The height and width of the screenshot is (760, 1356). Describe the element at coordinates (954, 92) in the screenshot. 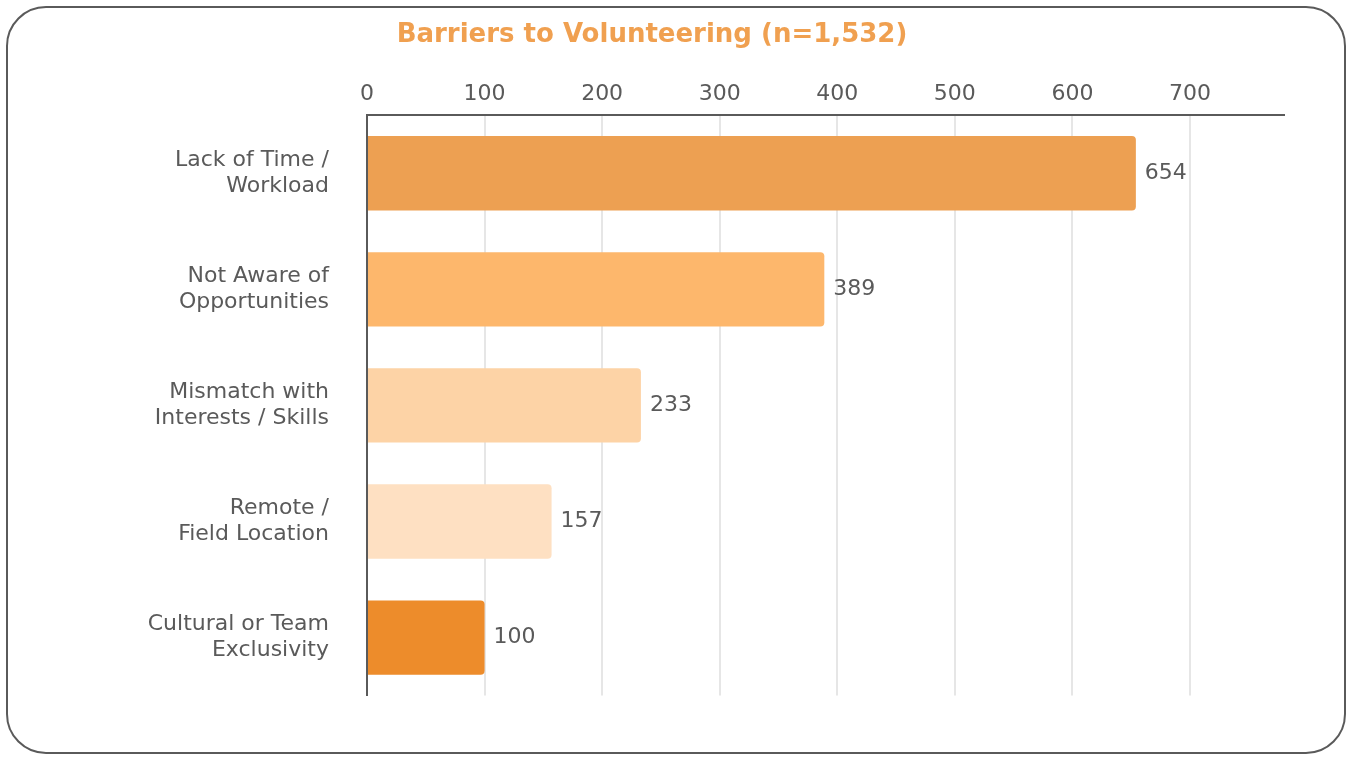

I see `x-tick-label: 500` at that location.